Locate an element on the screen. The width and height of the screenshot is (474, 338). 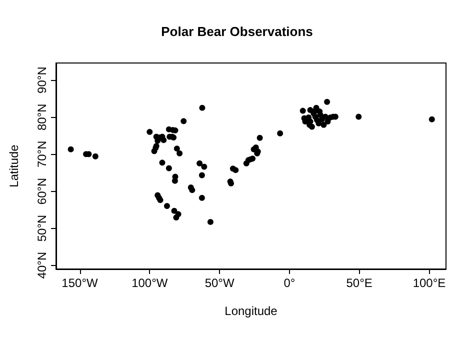
x-tick-label: 50°E is located at coordinates (359, 283).